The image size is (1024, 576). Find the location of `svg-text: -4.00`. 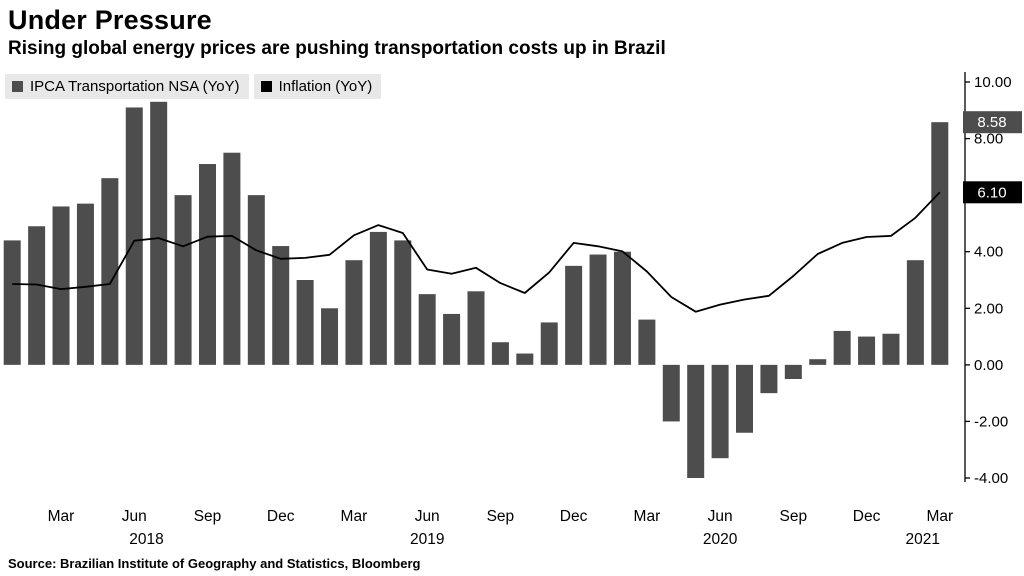

svg-text: -4.00 is located at coordinates (991, 478).